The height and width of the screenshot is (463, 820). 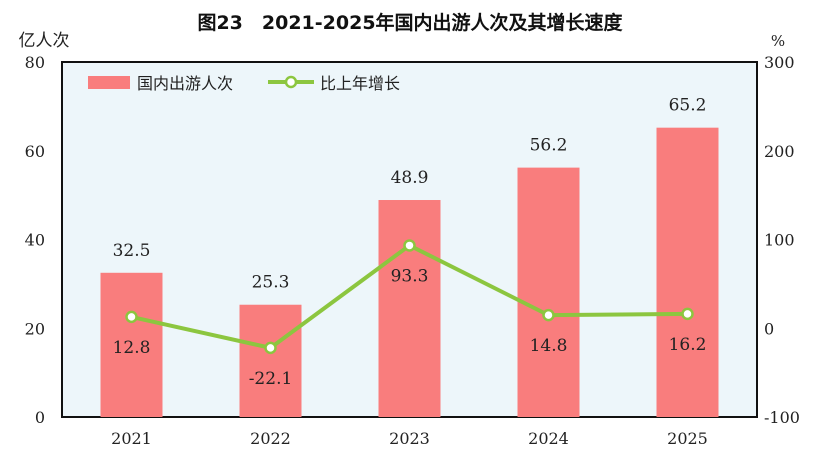 I want to click on left-tick-label: 0, so click(x=40, y=417).